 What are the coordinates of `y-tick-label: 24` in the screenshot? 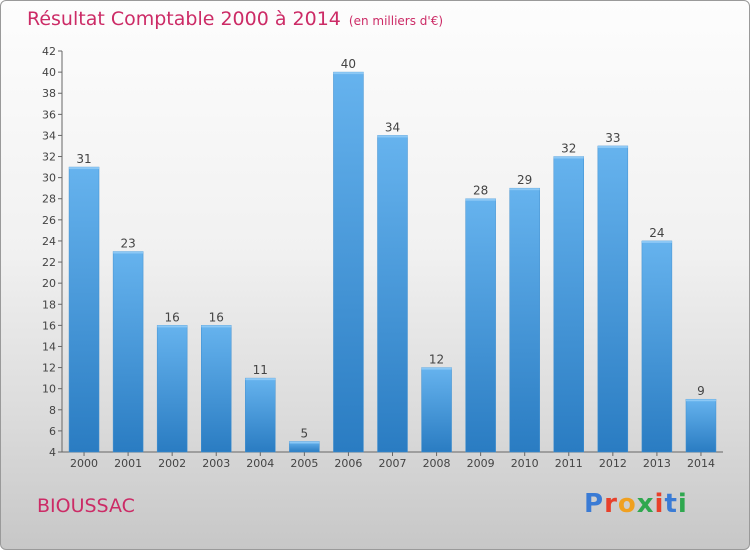 It's located at (49, 241).